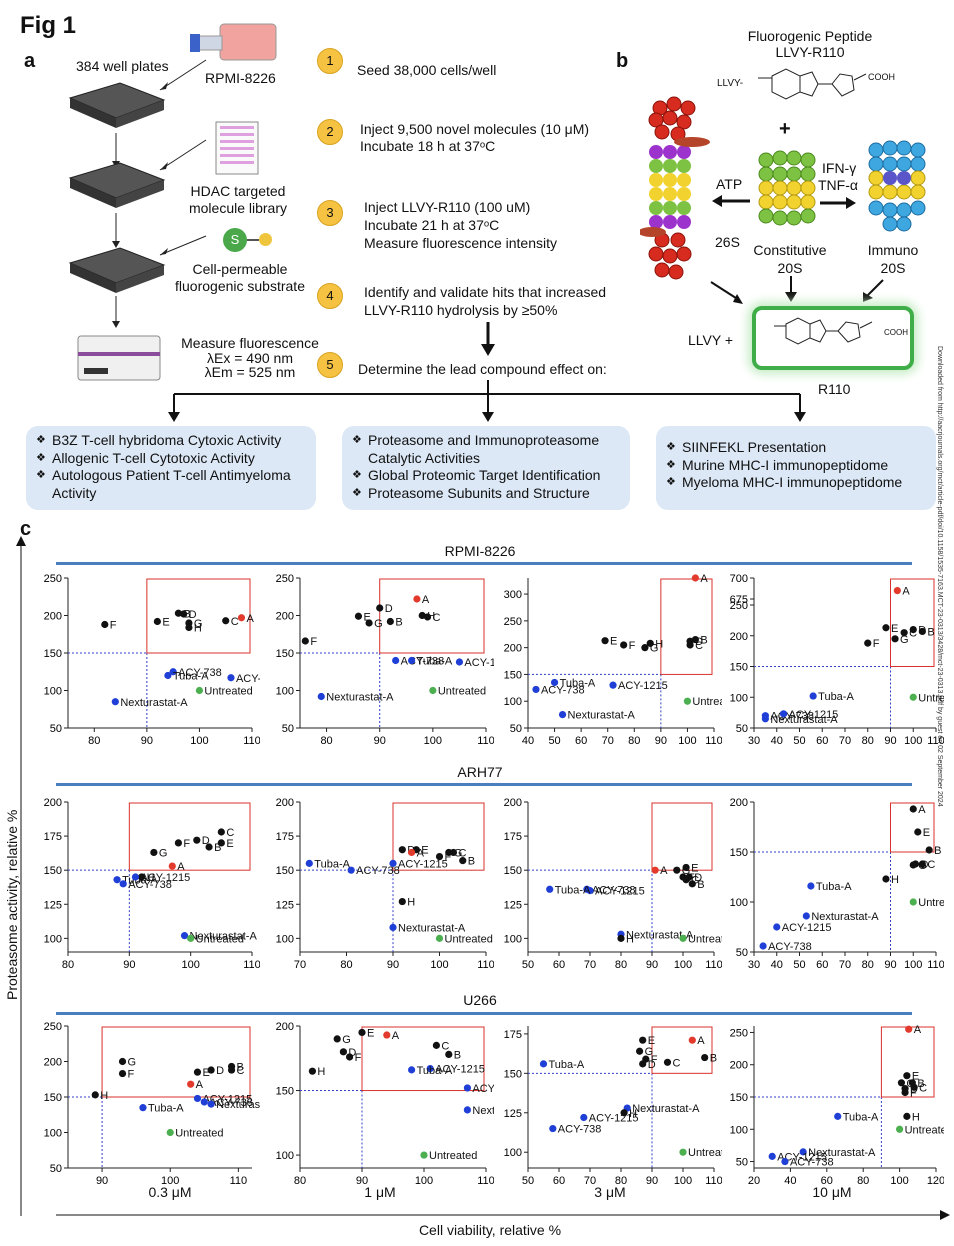  Describe the element at coordinates (12, 904) in the screenshot. I see `y-axis-label: Proteasome activity, relative %` at that location.